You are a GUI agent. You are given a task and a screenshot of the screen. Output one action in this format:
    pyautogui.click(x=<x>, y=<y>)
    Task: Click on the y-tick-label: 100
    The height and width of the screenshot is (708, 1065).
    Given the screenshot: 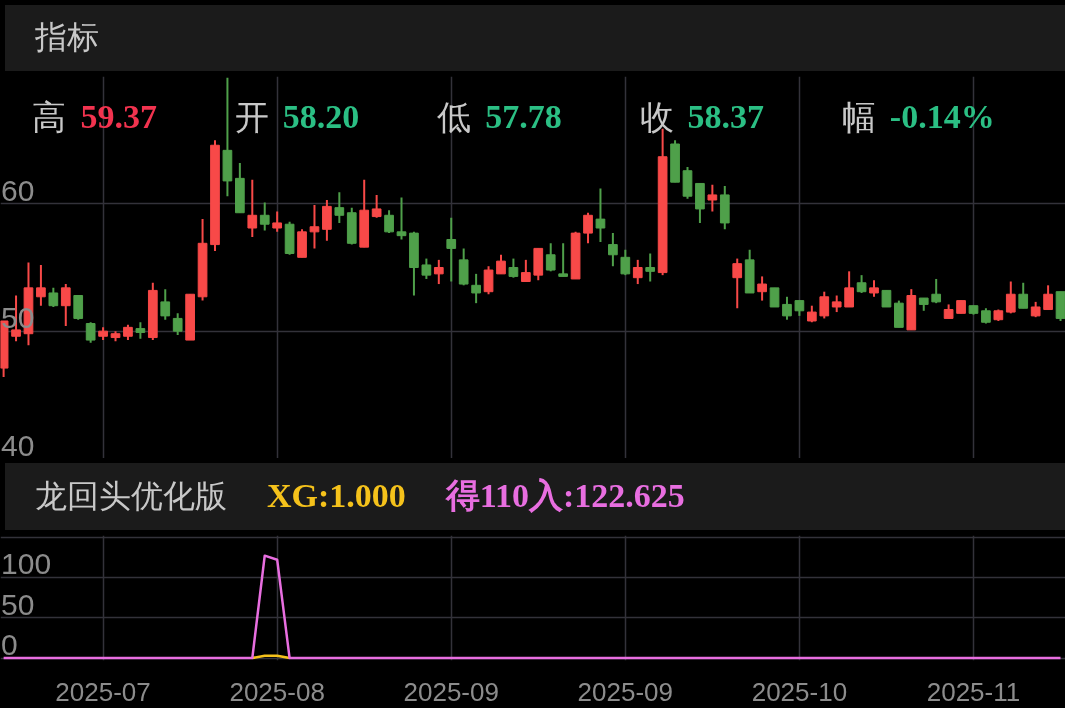 What is the action you would take?
    pyautogui.click(x=26, y=564)
    